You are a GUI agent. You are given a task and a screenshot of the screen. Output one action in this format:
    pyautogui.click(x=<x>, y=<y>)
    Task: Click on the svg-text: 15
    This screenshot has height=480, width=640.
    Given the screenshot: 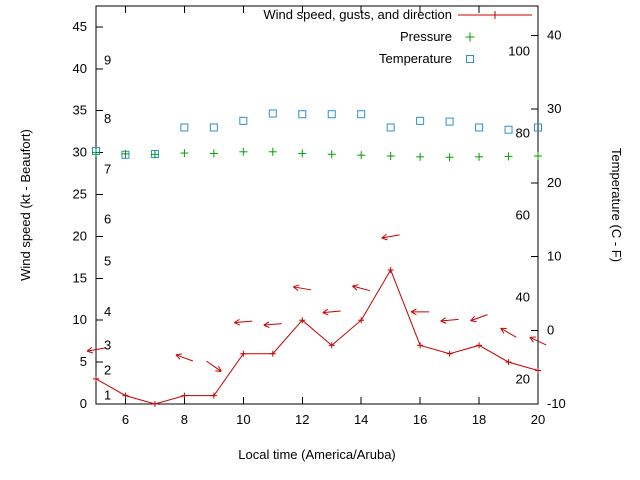 What is the action you would take?
    pyautogui.click(x=80, y=277)
    